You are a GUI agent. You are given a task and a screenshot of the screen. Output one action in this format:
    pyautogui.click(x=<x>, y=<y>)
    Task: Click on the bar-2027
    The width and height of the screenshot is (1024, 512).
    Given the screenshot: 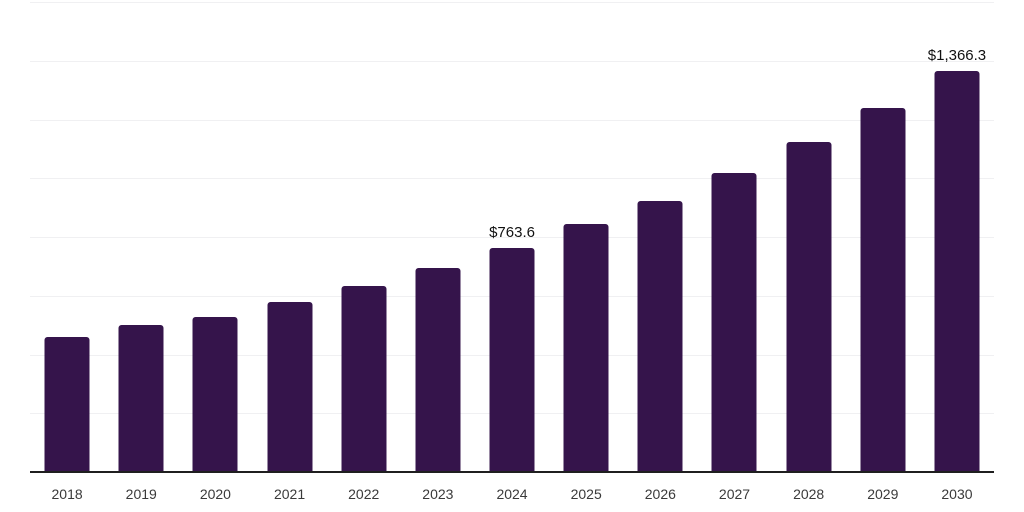 What is the action you would take?
    pyautogui.click(x=734, y=322)
    